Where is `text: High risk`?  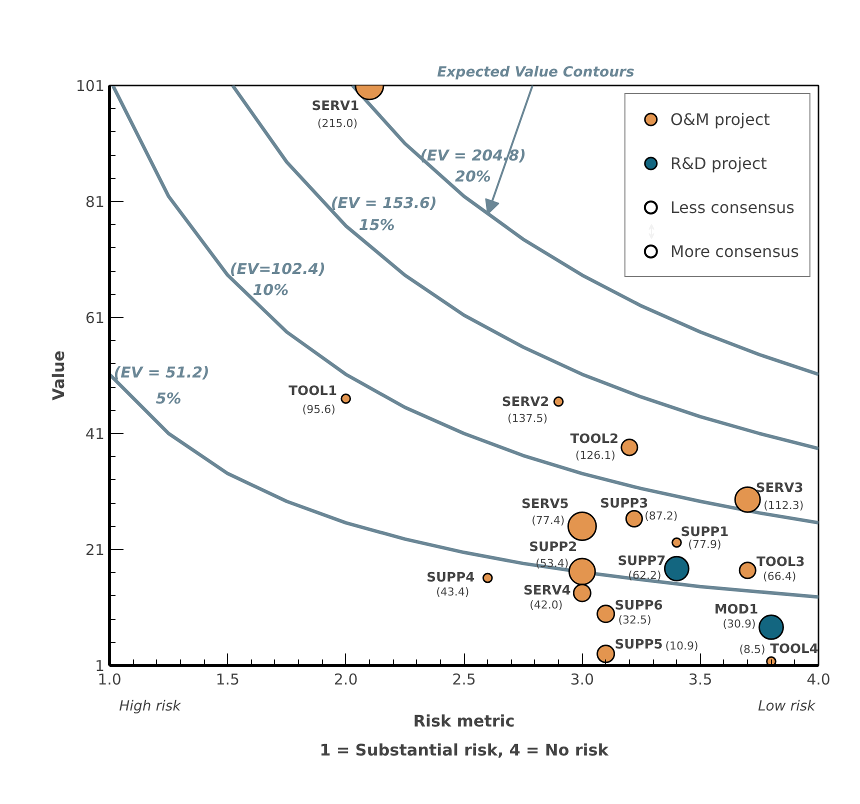
text: High risk is located at coordinates (150, 706).